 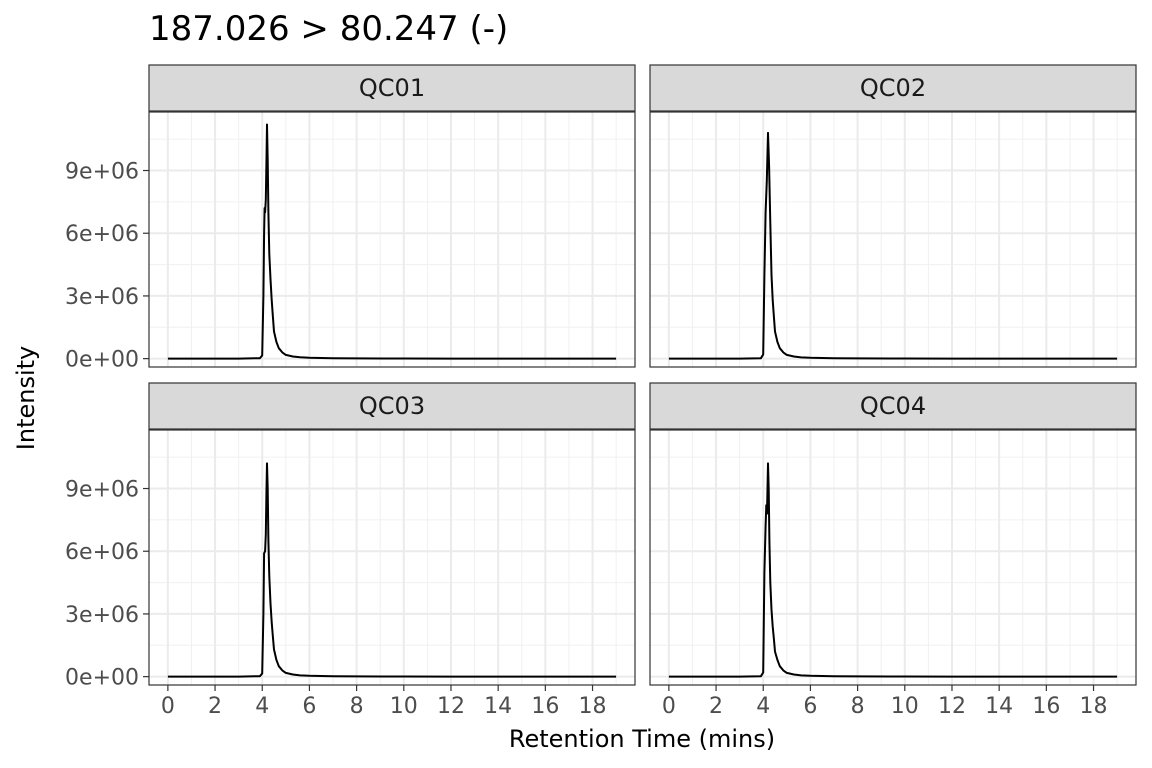 What do you see at coordinates (328, 29) in the screenshot?
I see `chart-title: 187.026 > 80.247 (-)` at bounding box center [328, 29].